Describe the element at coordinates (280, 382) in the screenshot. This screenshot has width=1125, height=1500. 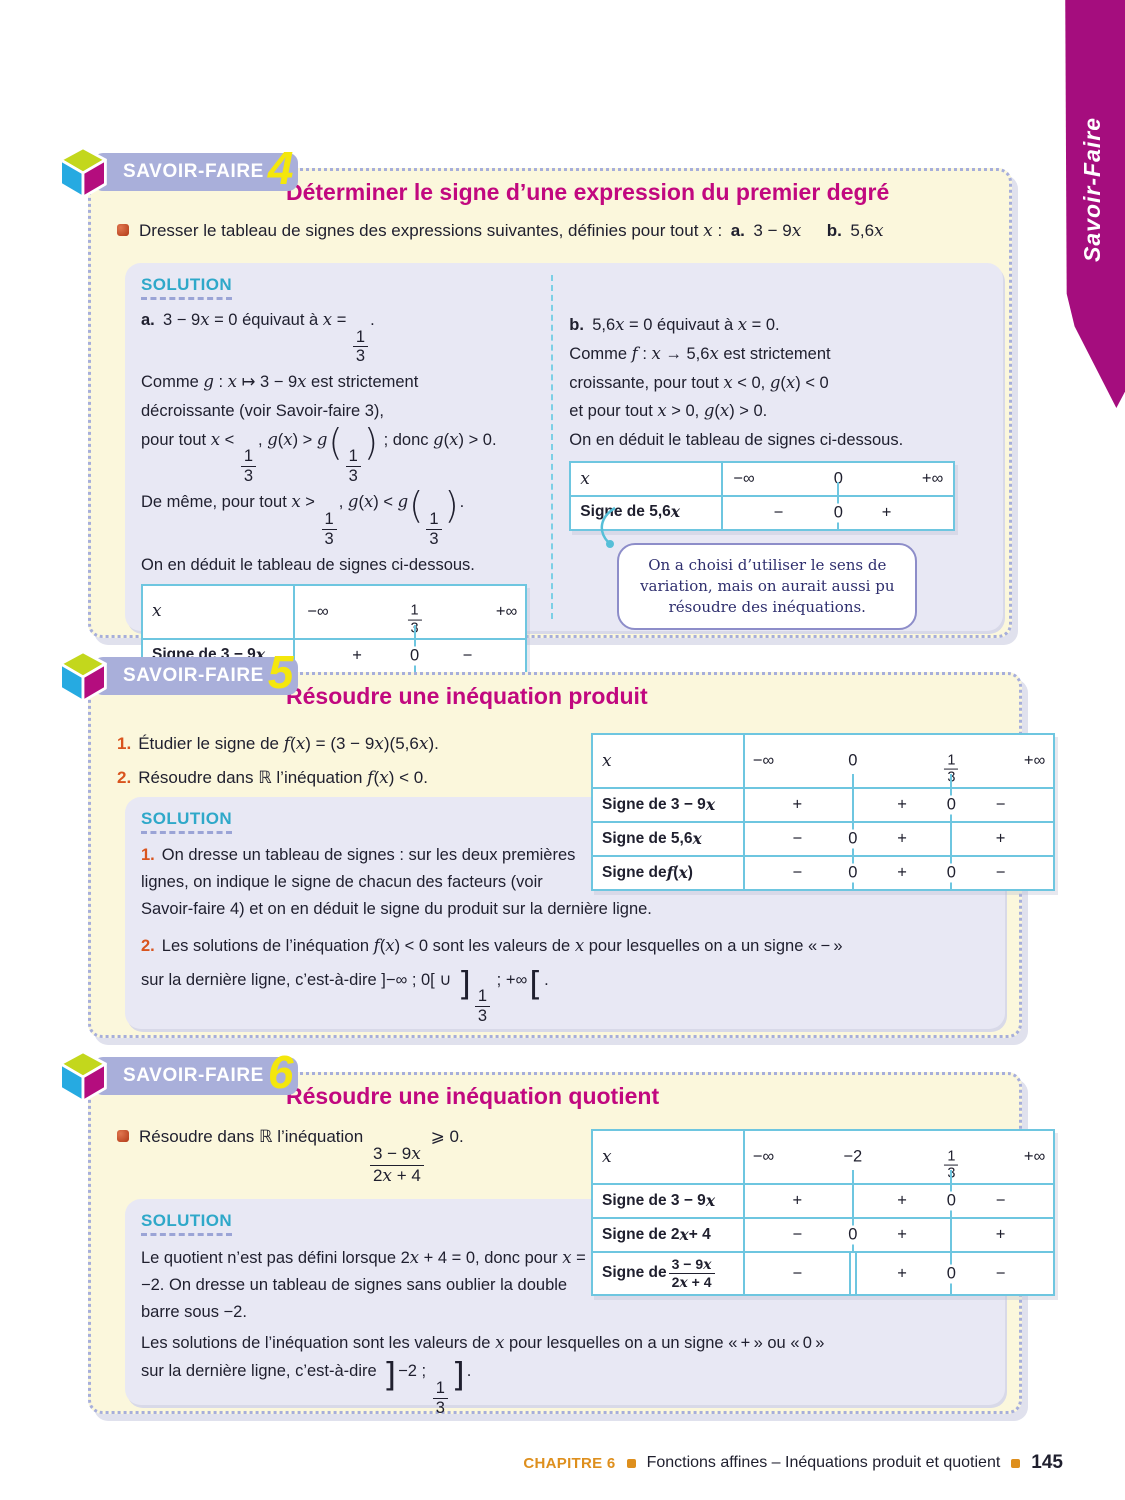
I see `text-line: Comme g : x ↦ 3 − 9x est strictement` at that location.